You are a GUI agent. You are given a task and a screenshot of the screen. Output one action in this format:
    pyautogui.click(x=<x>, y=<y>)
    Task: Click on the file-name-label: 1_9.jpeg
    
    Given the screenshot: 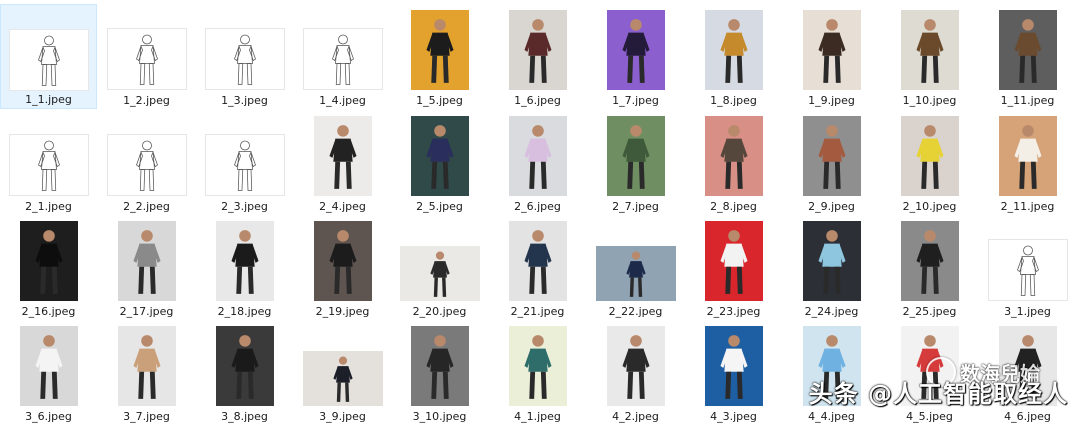 What is the action you would take?
    pyautogui.click(x=831, y=100)
    